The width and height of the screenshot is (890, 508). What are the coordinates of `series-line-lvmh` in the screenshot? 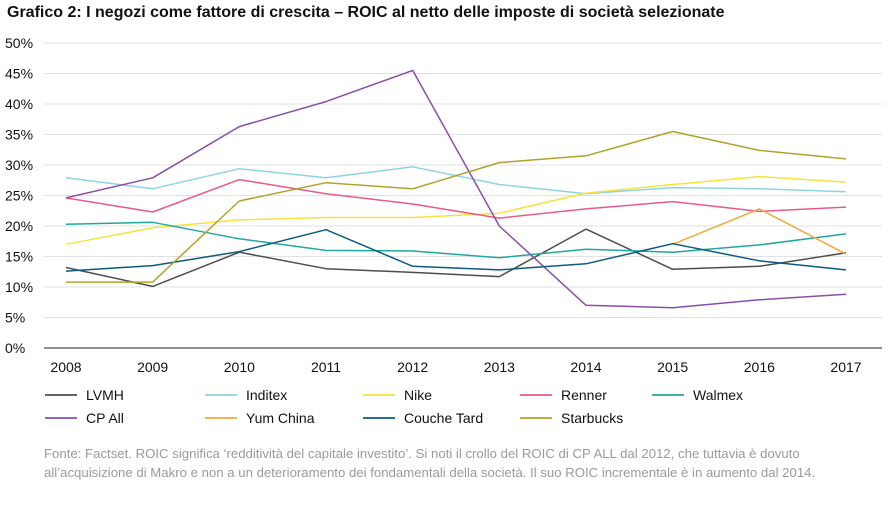 It's located at (456, 258).